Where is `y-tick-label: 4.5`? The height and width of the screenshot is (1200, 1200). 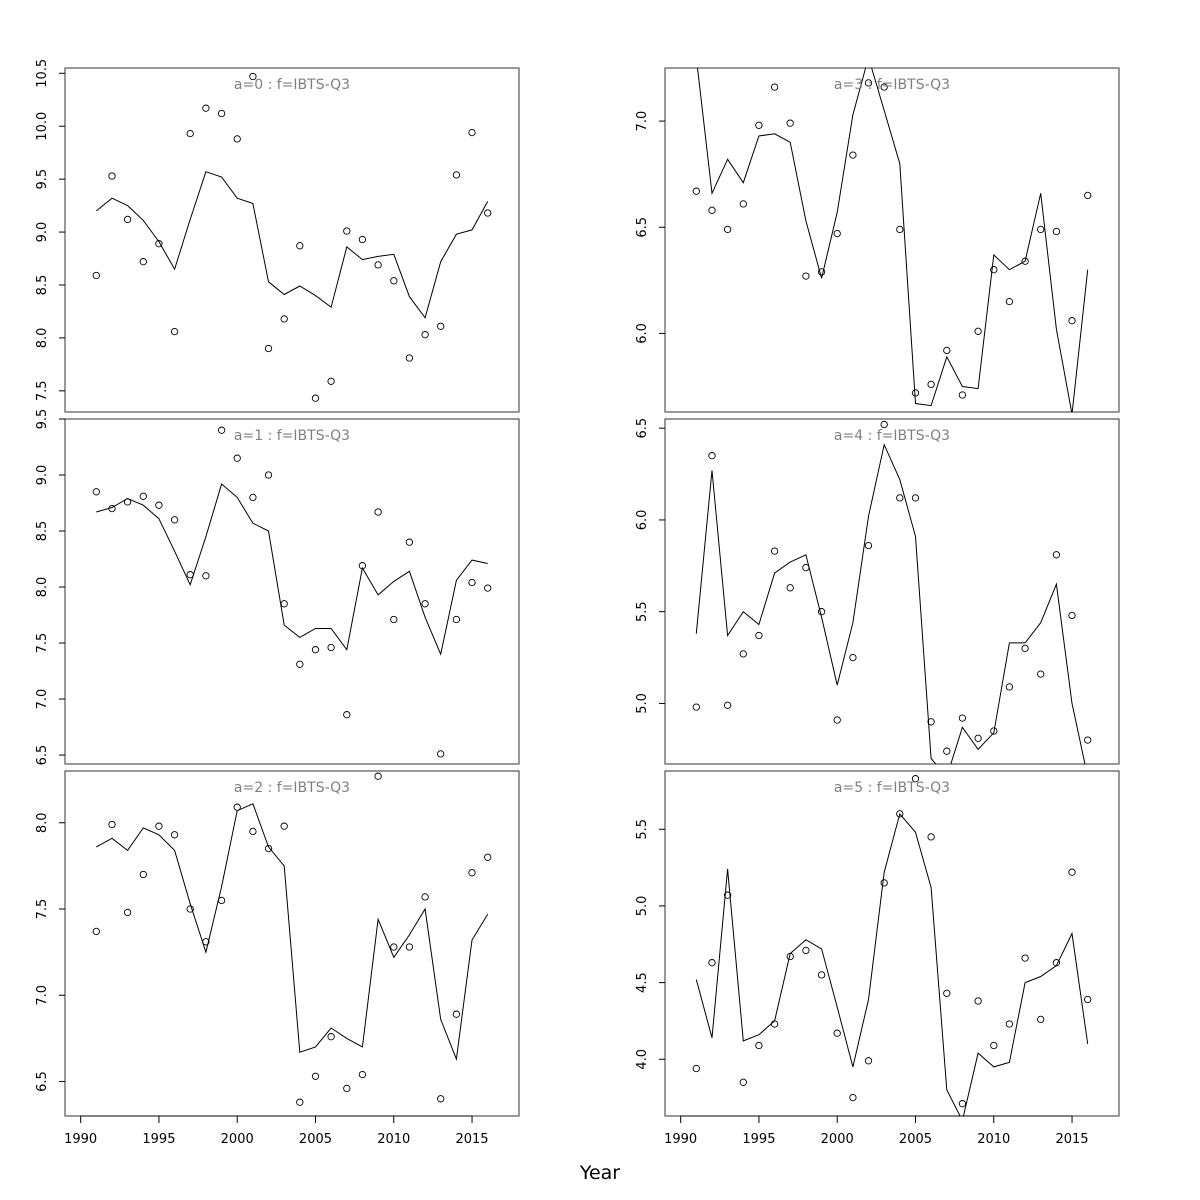
y-tick-label: 4.5 is located at coordinates (642, 982).